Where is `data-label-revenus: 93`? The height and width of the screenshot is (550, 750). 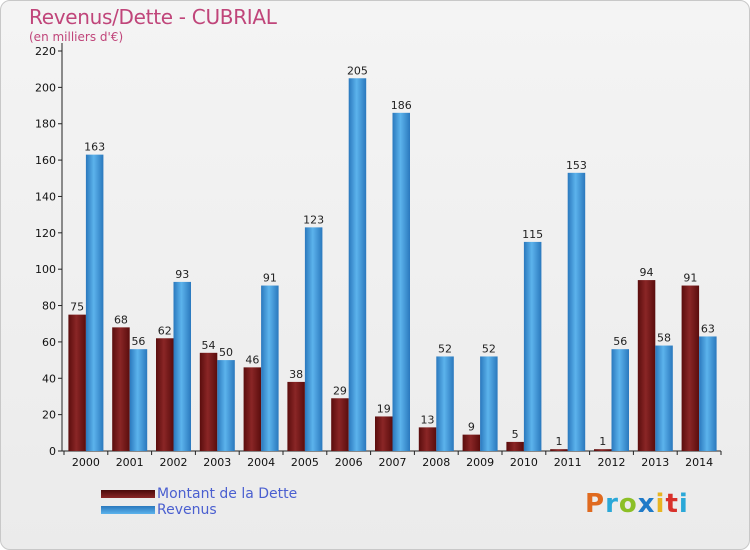 data-label-revenus: 93 is located at coordinates (182, 274).